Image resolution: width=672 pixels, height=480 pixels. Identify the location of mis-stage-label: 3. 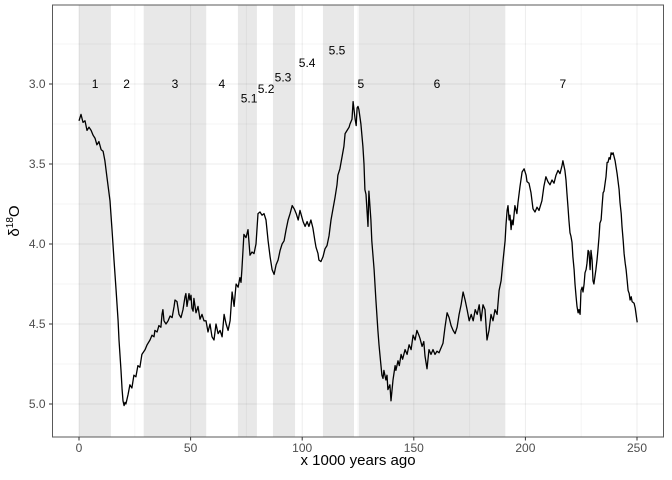
(175, 84).